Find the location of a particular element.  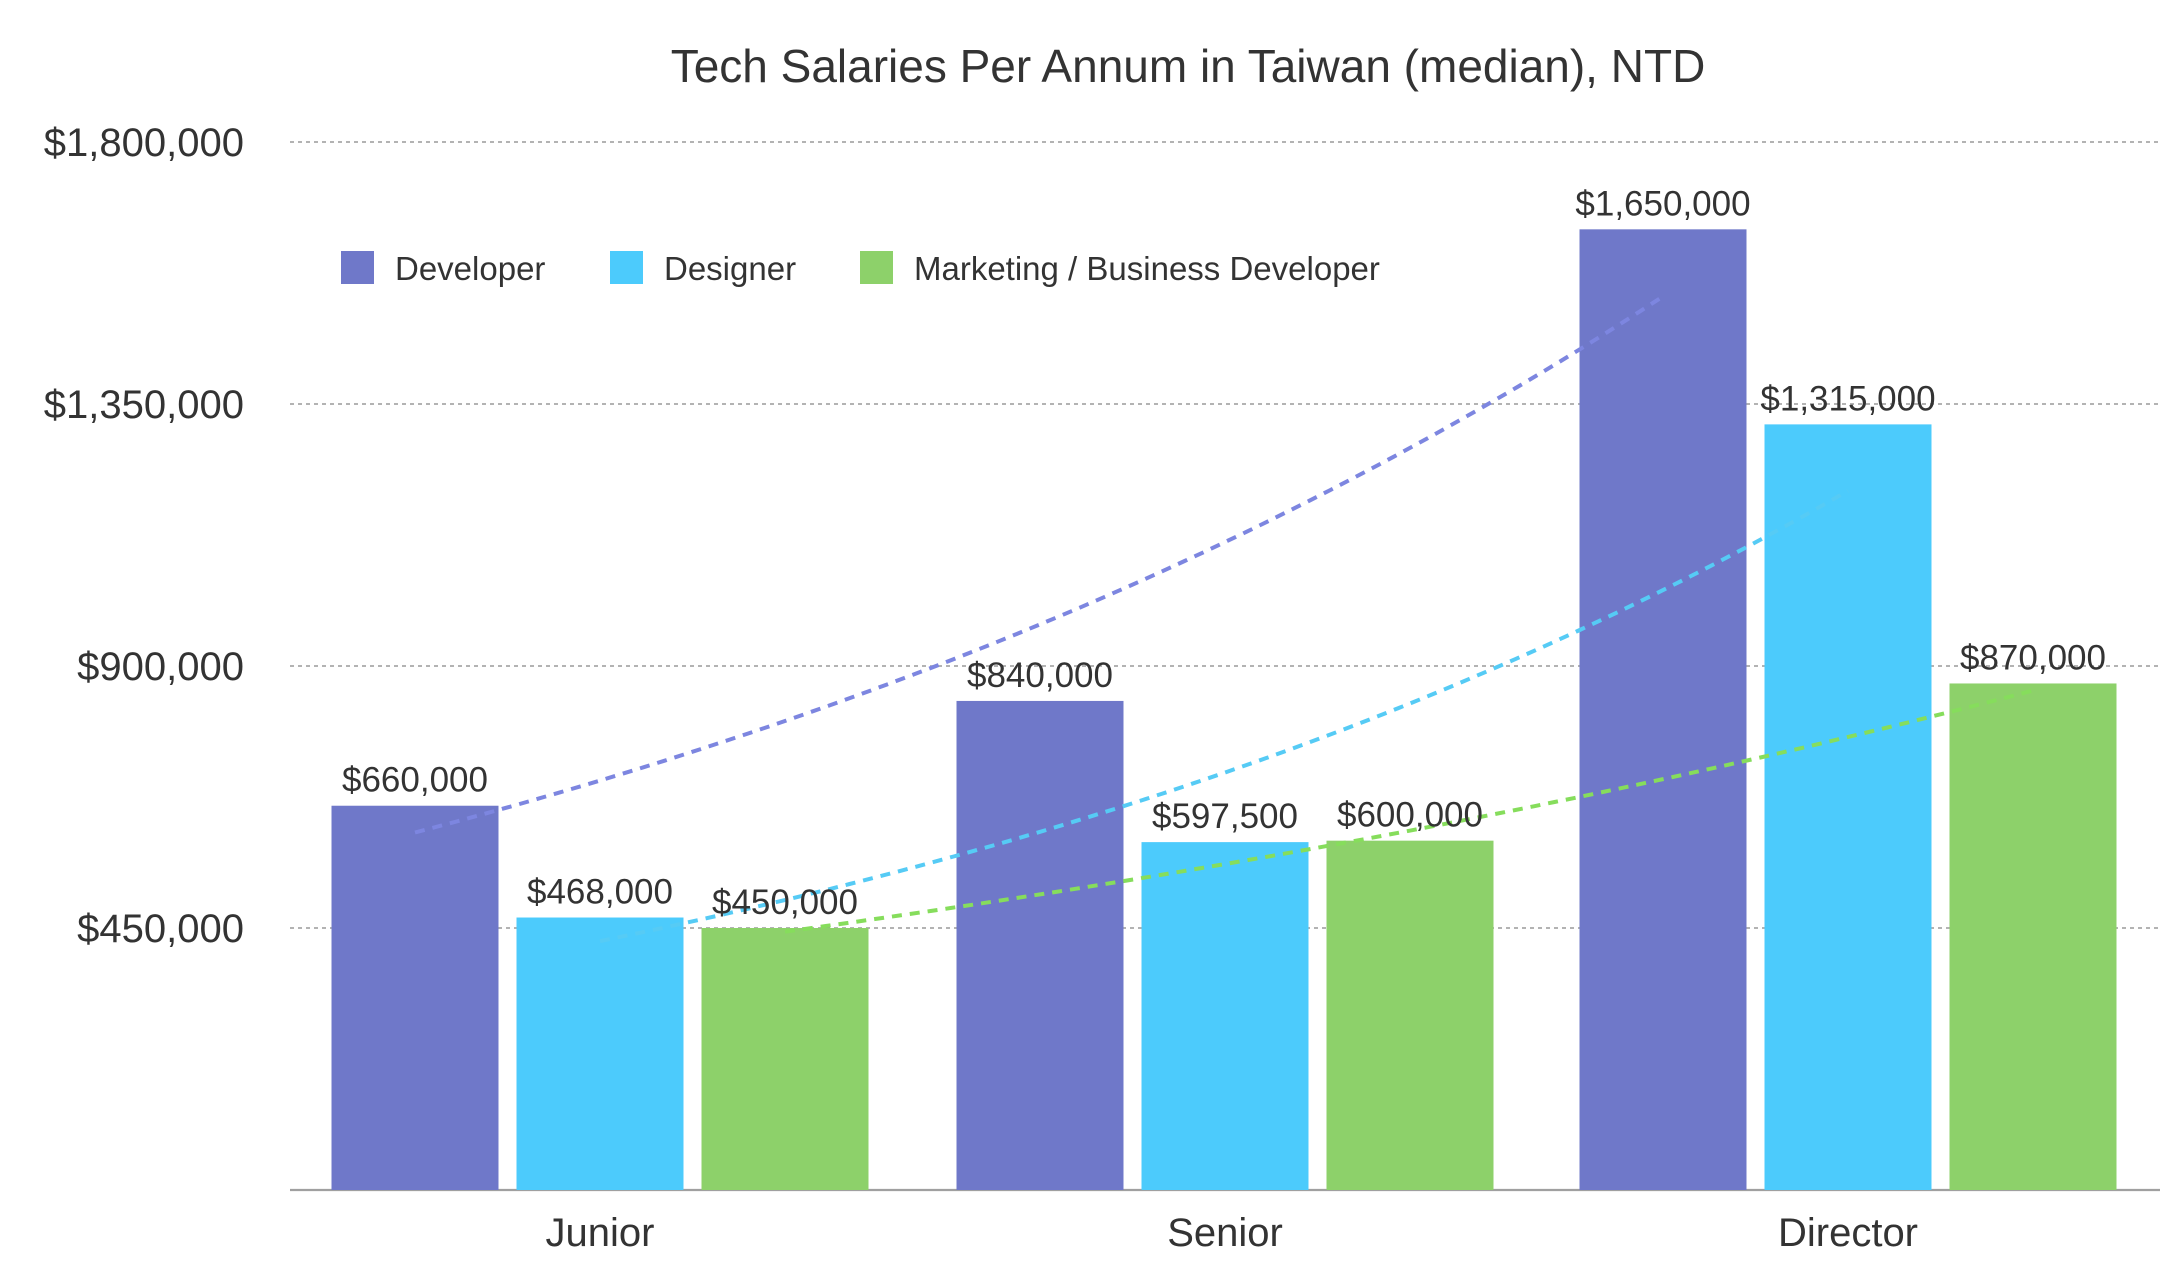

data-label: $660,000 is located at coordinates (415, 780).